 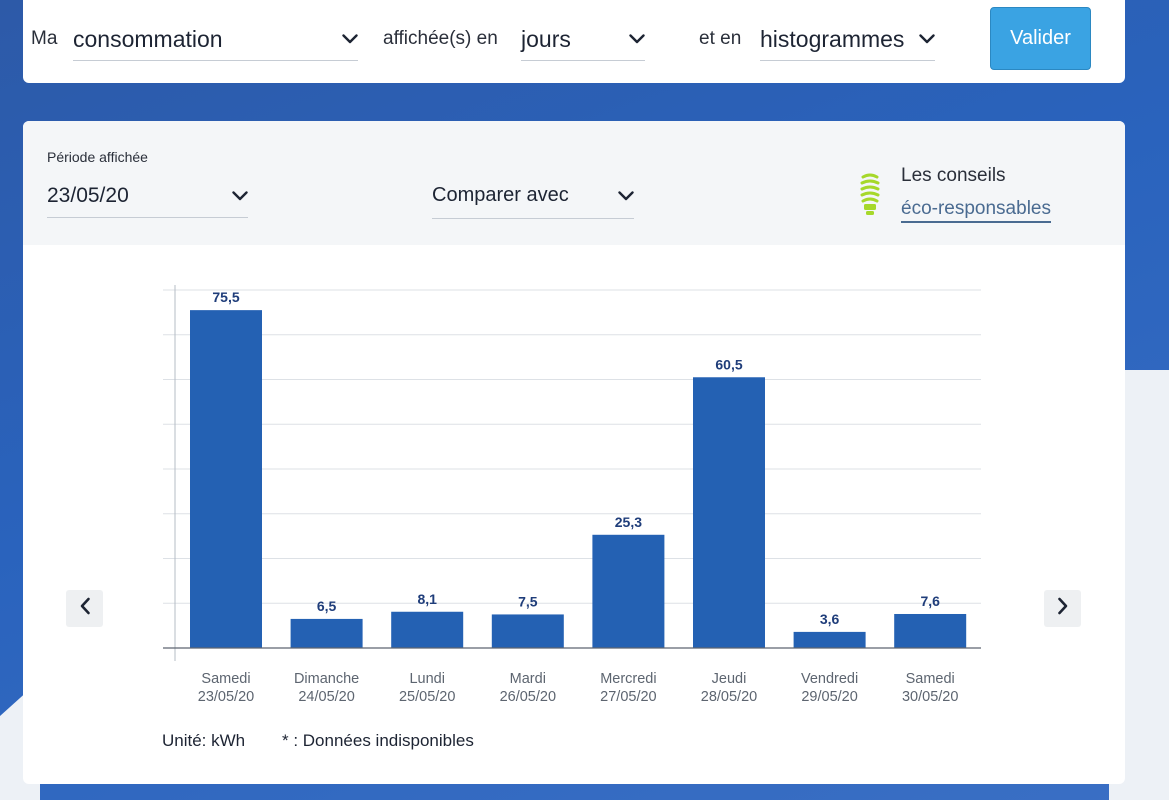 What do you see at coordinates (326, 697) in the screenshot?
I see `x-tick-date-label: 24/05/20` at bounding box center [326, 697].